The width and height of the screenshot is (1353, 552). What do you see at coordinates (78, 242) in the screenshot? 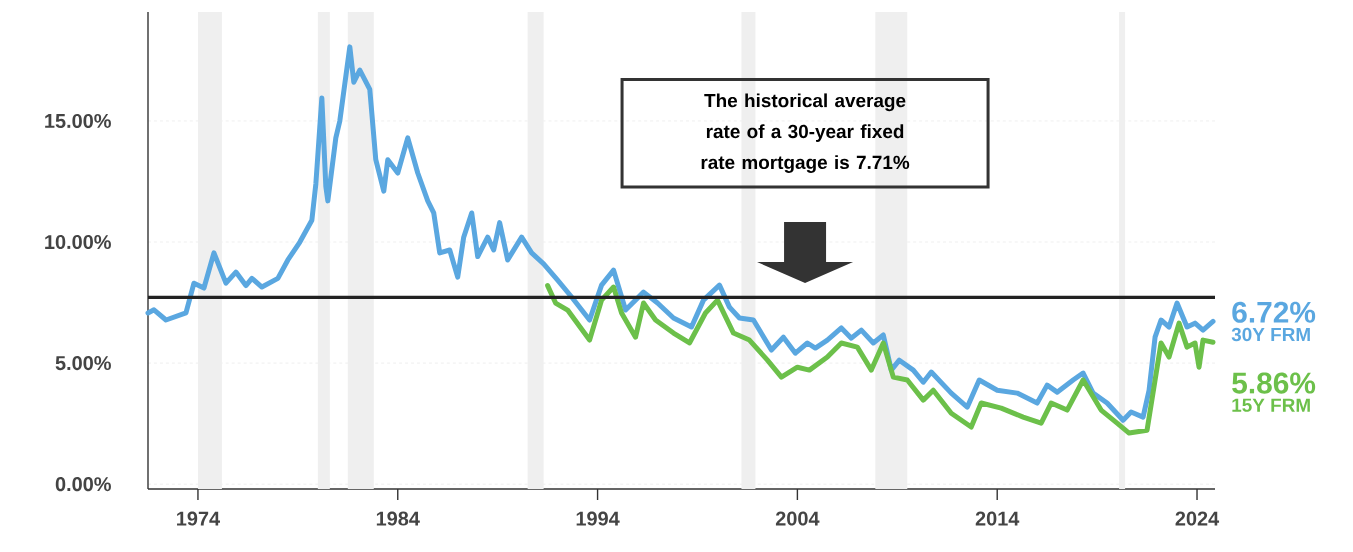
I see `y-tick-label: 10.00%` at bounding box center [78, 242].